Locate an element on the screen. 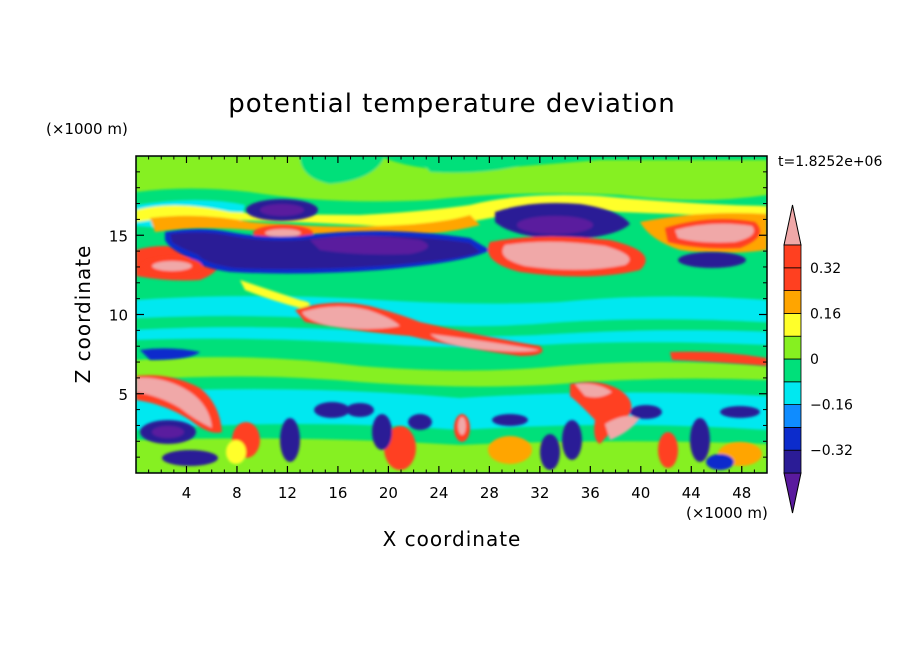 This screenshot has height=654, width=904. blob-mid-left-navy is located at coordinates (170, 354).